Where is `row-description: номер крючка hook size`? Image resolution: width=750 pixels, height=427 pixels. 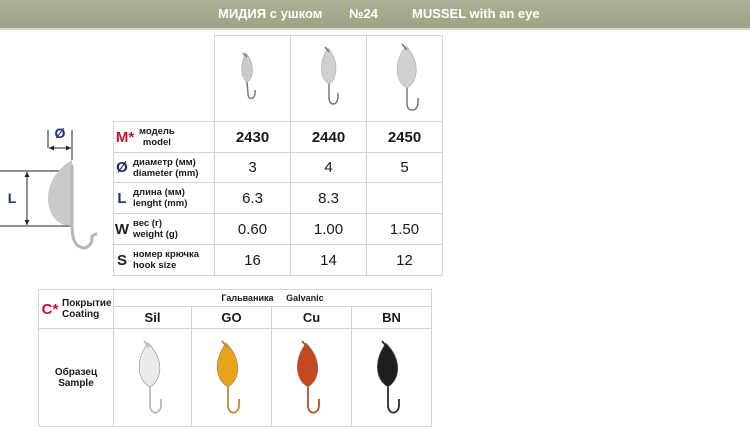
row-description: номер крючка hook size is located at coordinates (166, 260).